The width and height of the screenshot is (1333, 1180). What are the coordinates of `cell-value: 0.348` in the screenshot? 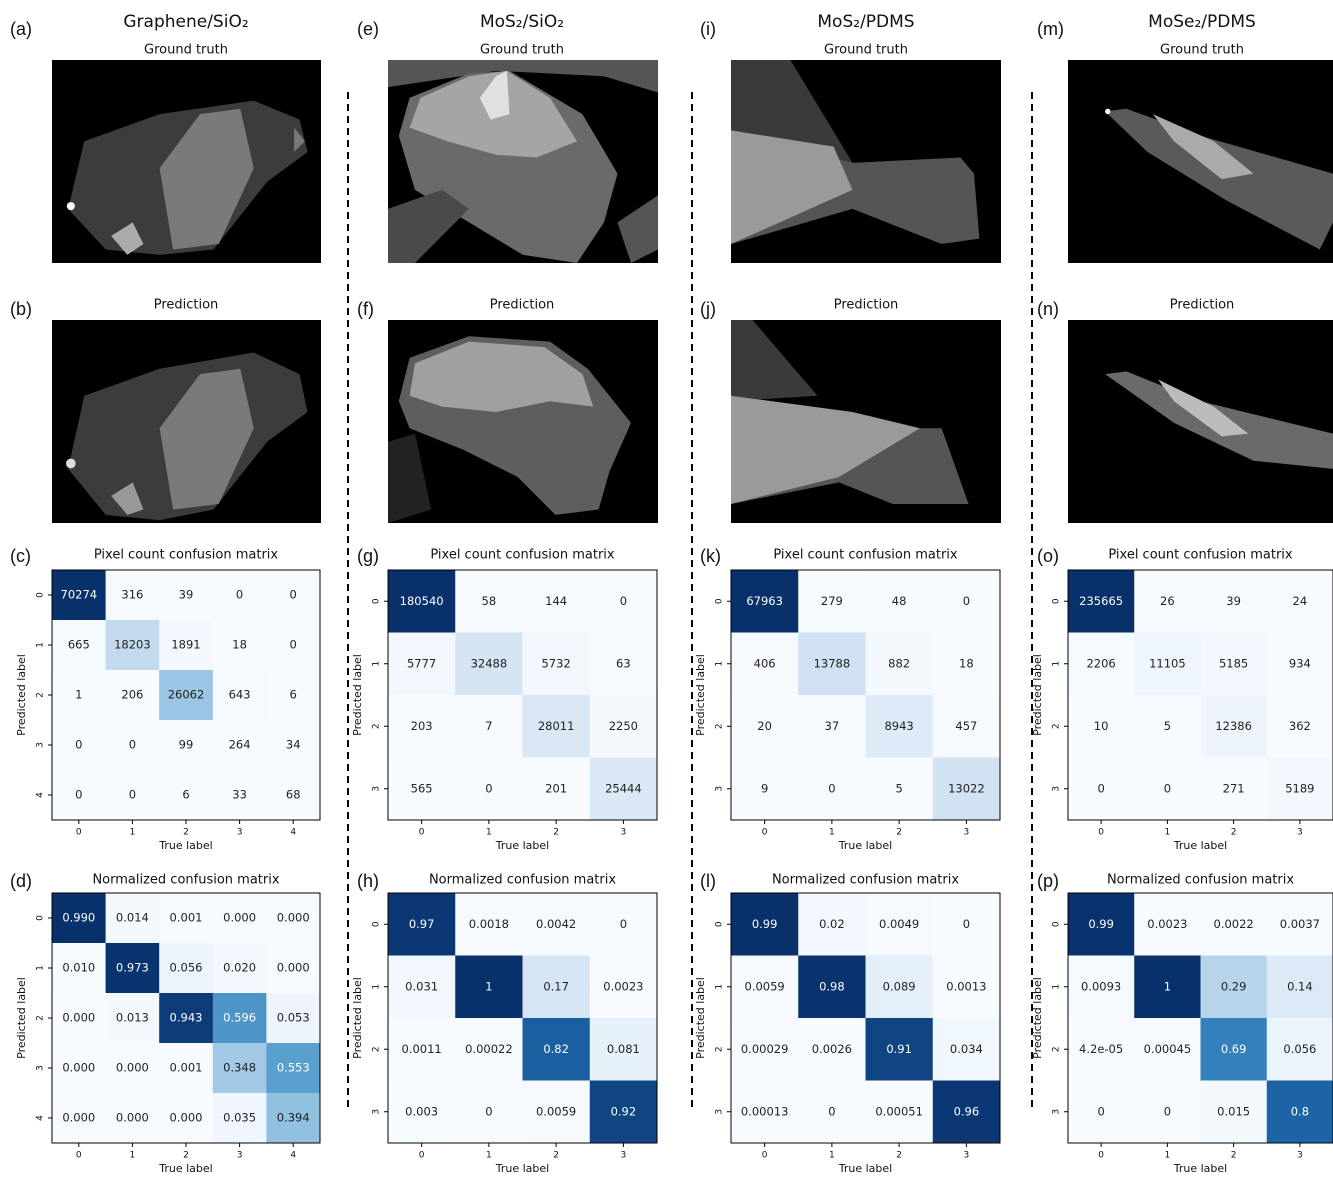 It's located at (239, 1068).